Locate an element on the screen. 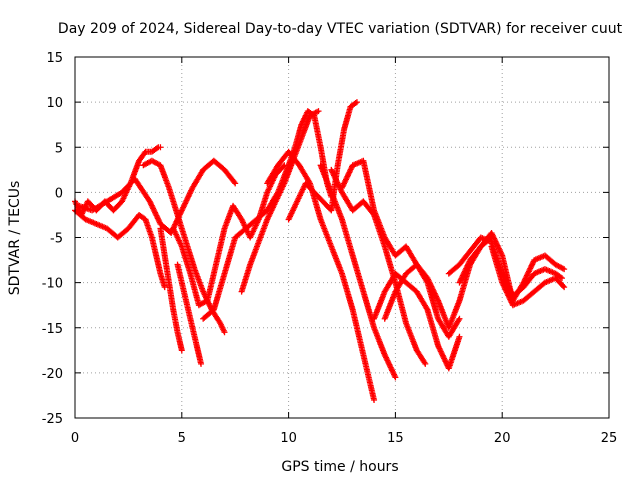  x-tick-label: 5 is located at coordinates (182, 438).